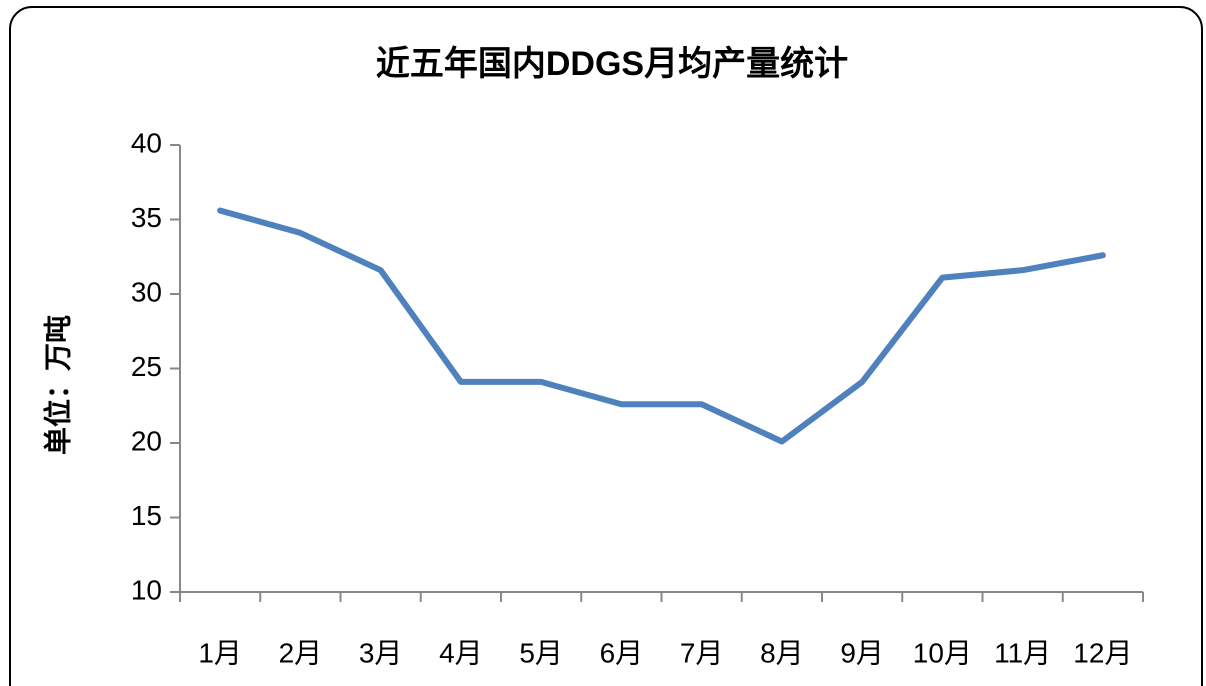 The image size is (1206, 686). What do you see at coordinates (220, 652) in the screenshot?
I see `x-tick-label: 1月` at bounding box center [220, 652].